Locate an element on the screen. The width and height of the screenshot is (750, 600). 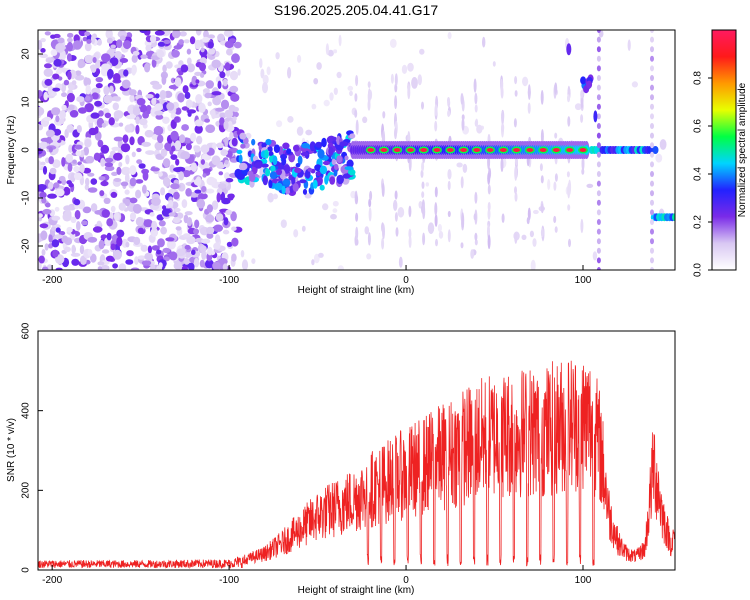
colorbar-gradient is located at coordinates (724, 150).